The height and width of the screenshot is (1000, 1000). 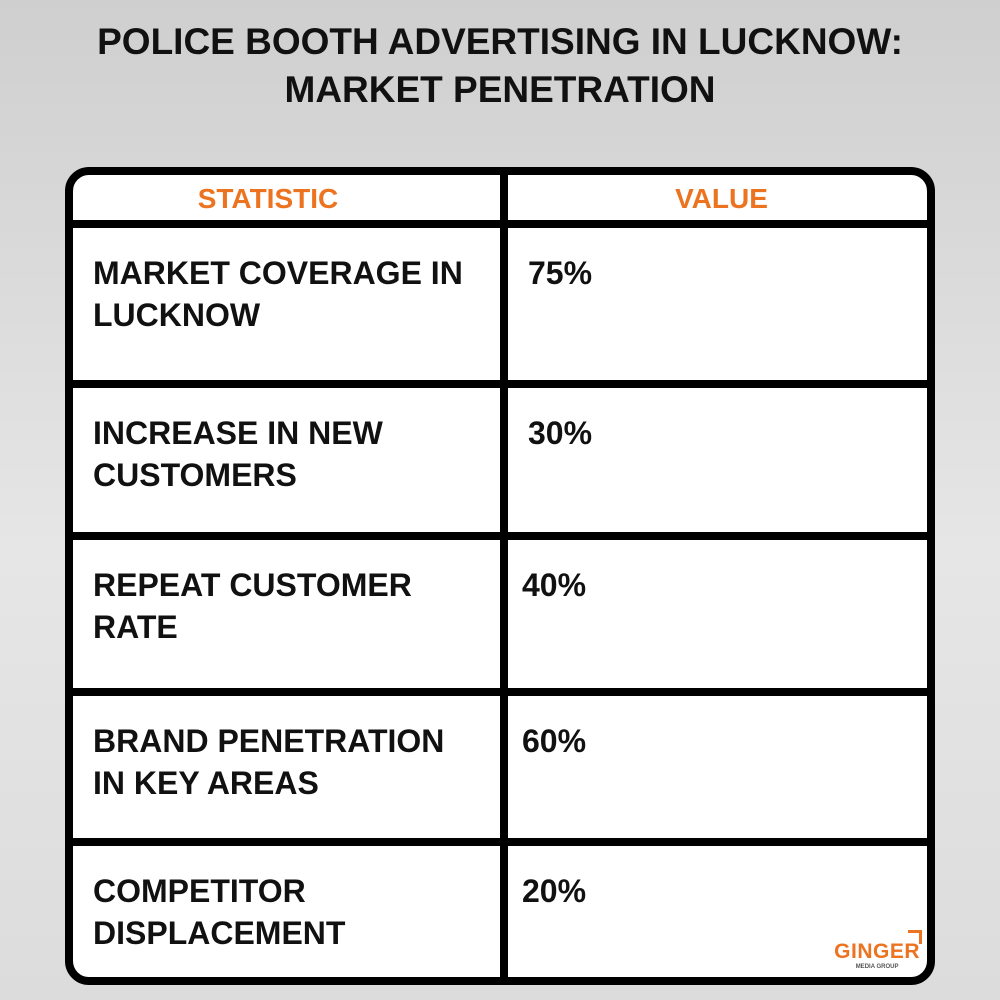 What do you see at coordinates (268, 198) in the screenshot?
I see `column-header: STATISTIC` at bounding box center [268, 198].